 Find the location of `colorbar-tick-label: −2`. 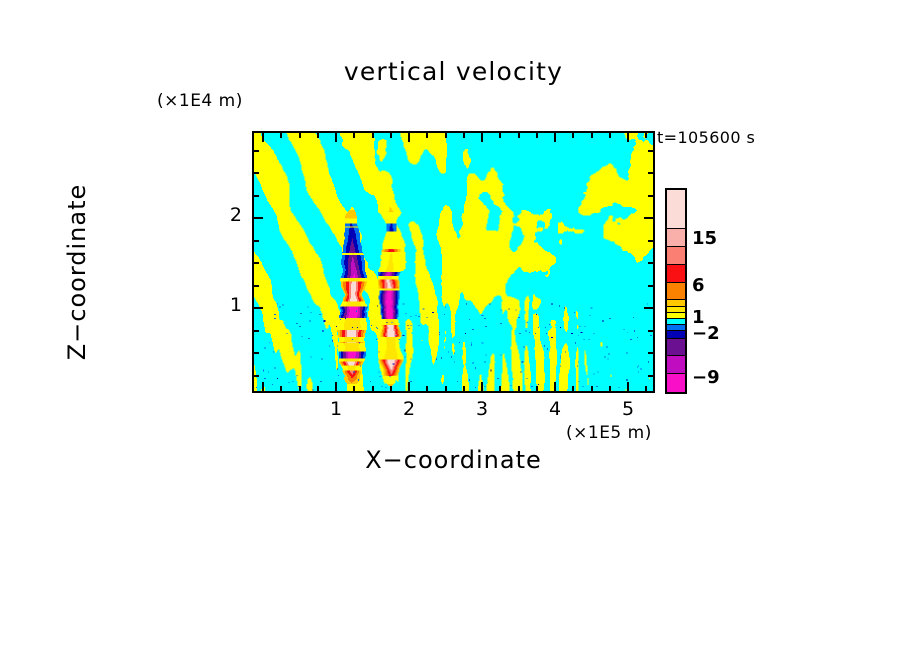

colorbar-tick-label: −2 is located at coordinates (706, 333).